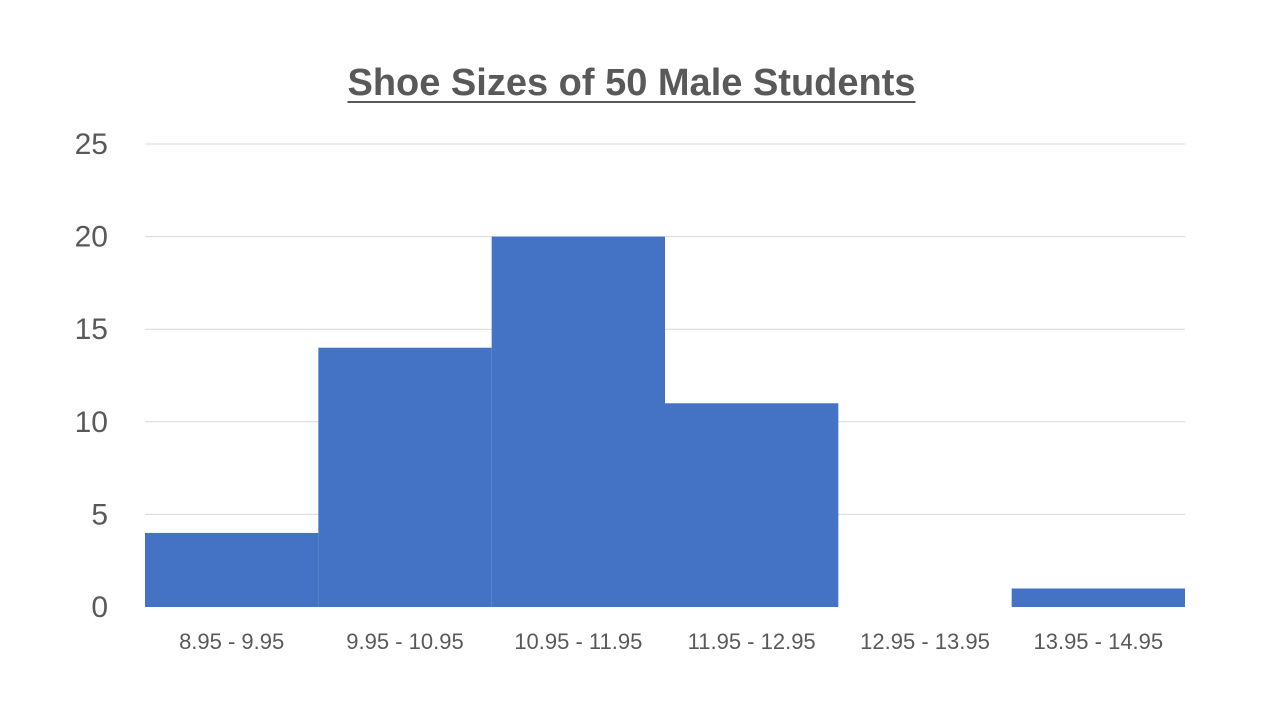 This screenshot has width=1280, height=720. What do you see at coordinates (99, 514) in the screenshot?
I see `y-tick-label: 5` at bounding box center [99, 514].